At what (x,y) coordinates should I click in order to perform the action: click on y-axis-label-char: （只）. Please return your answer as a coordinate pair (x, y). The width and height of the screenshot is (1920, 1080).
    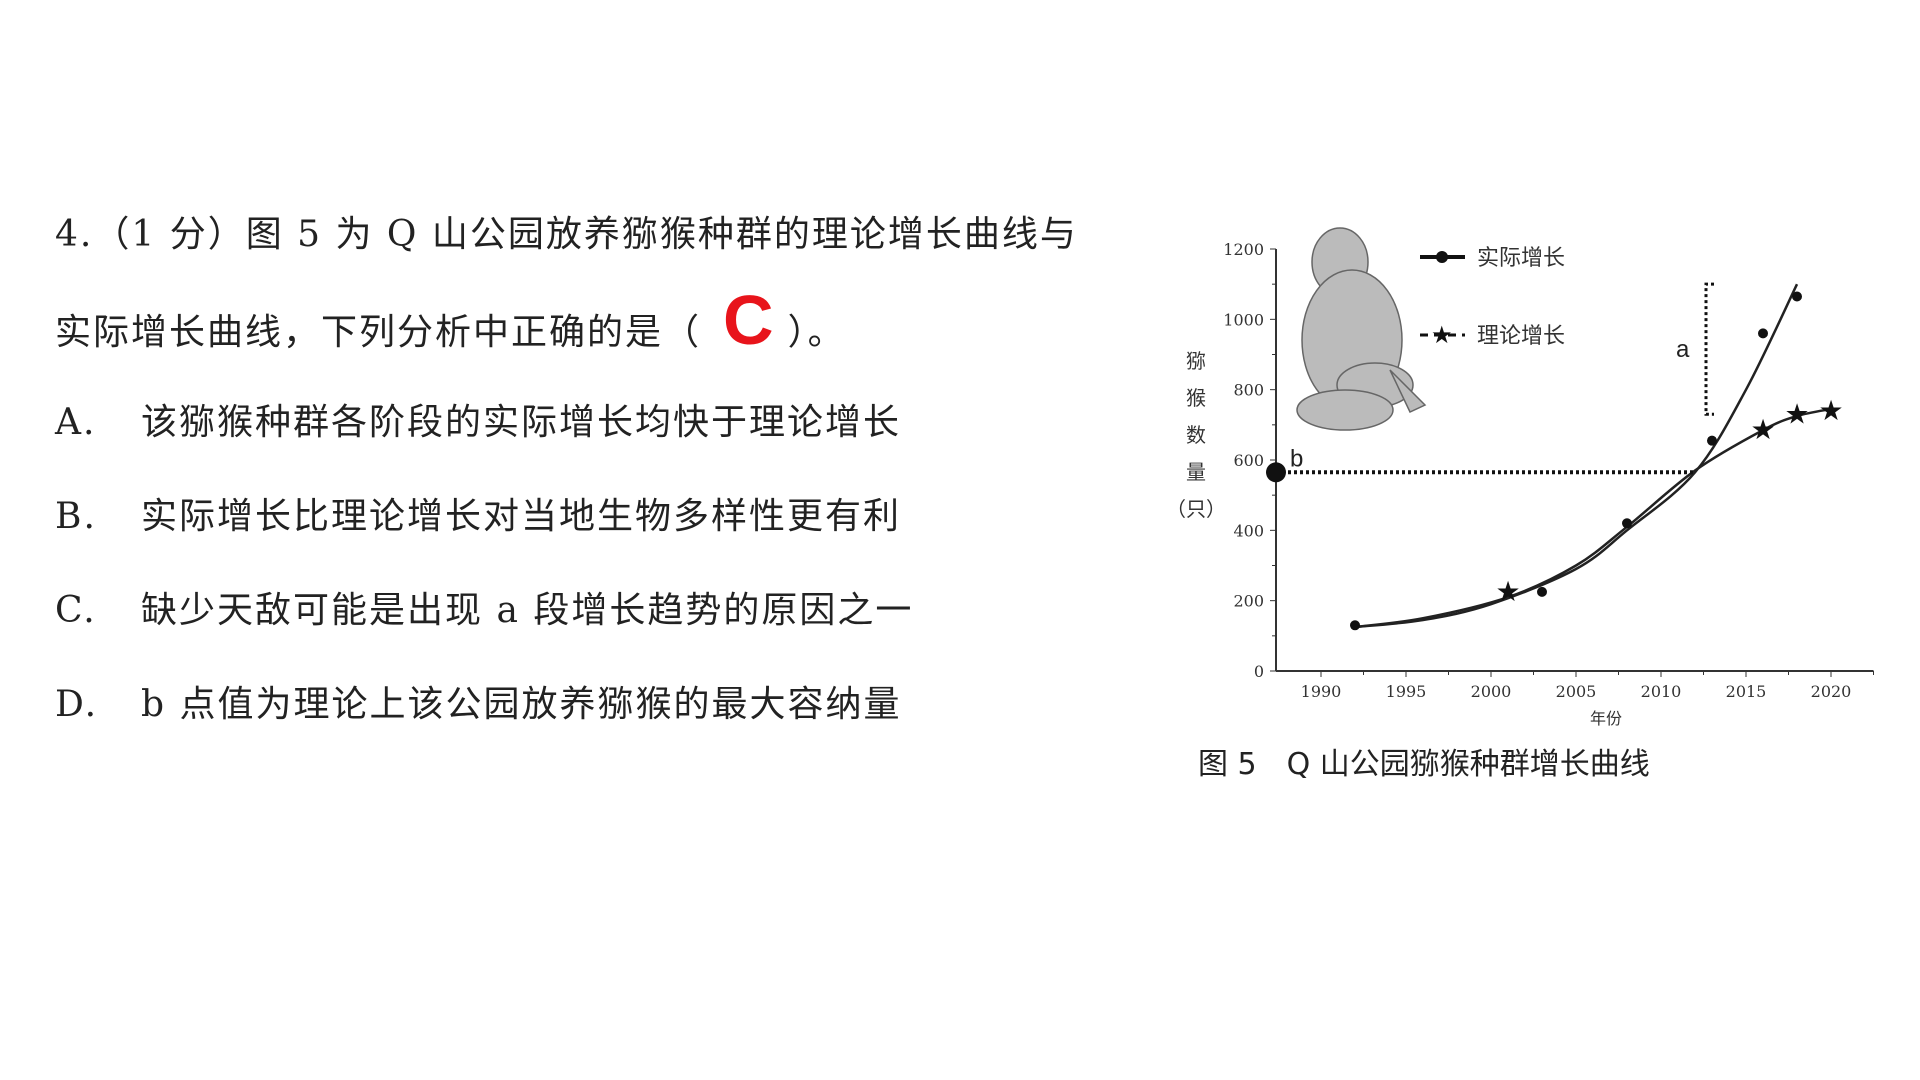
    Looking at the image, I should click on (1196, 509).